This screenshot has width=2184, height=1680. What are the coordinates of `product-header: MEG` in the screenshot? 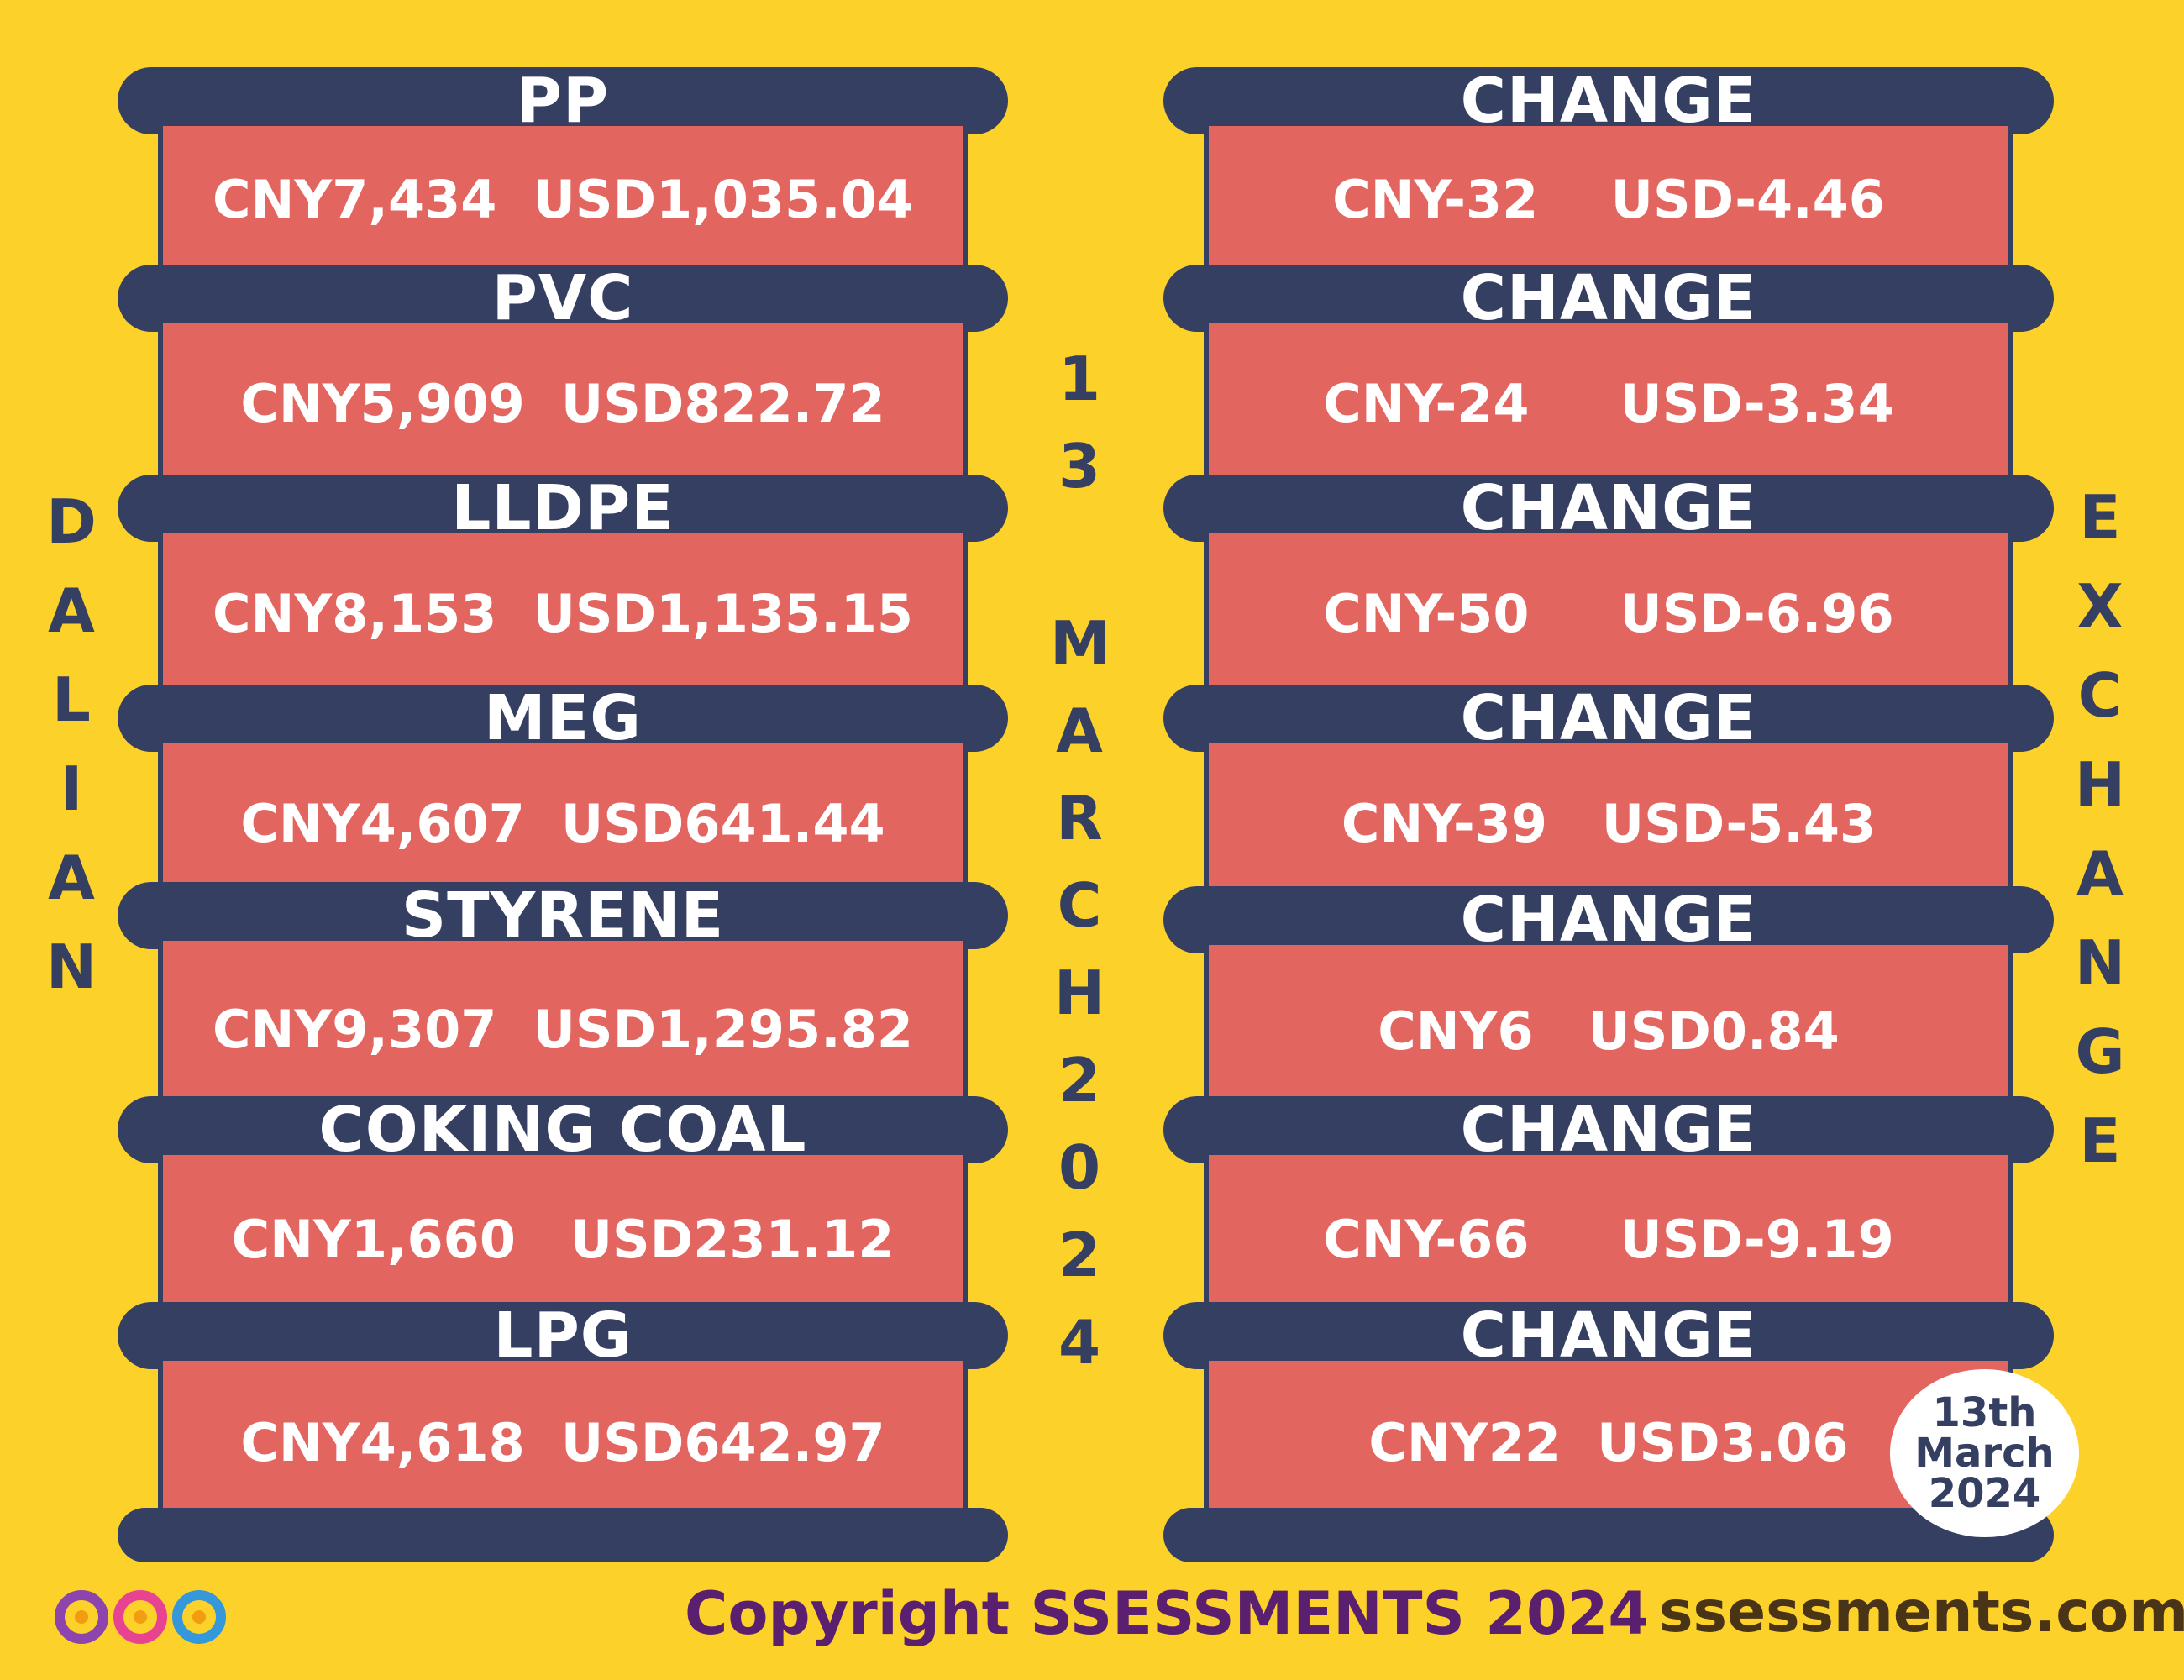 It's located at (563, 718).